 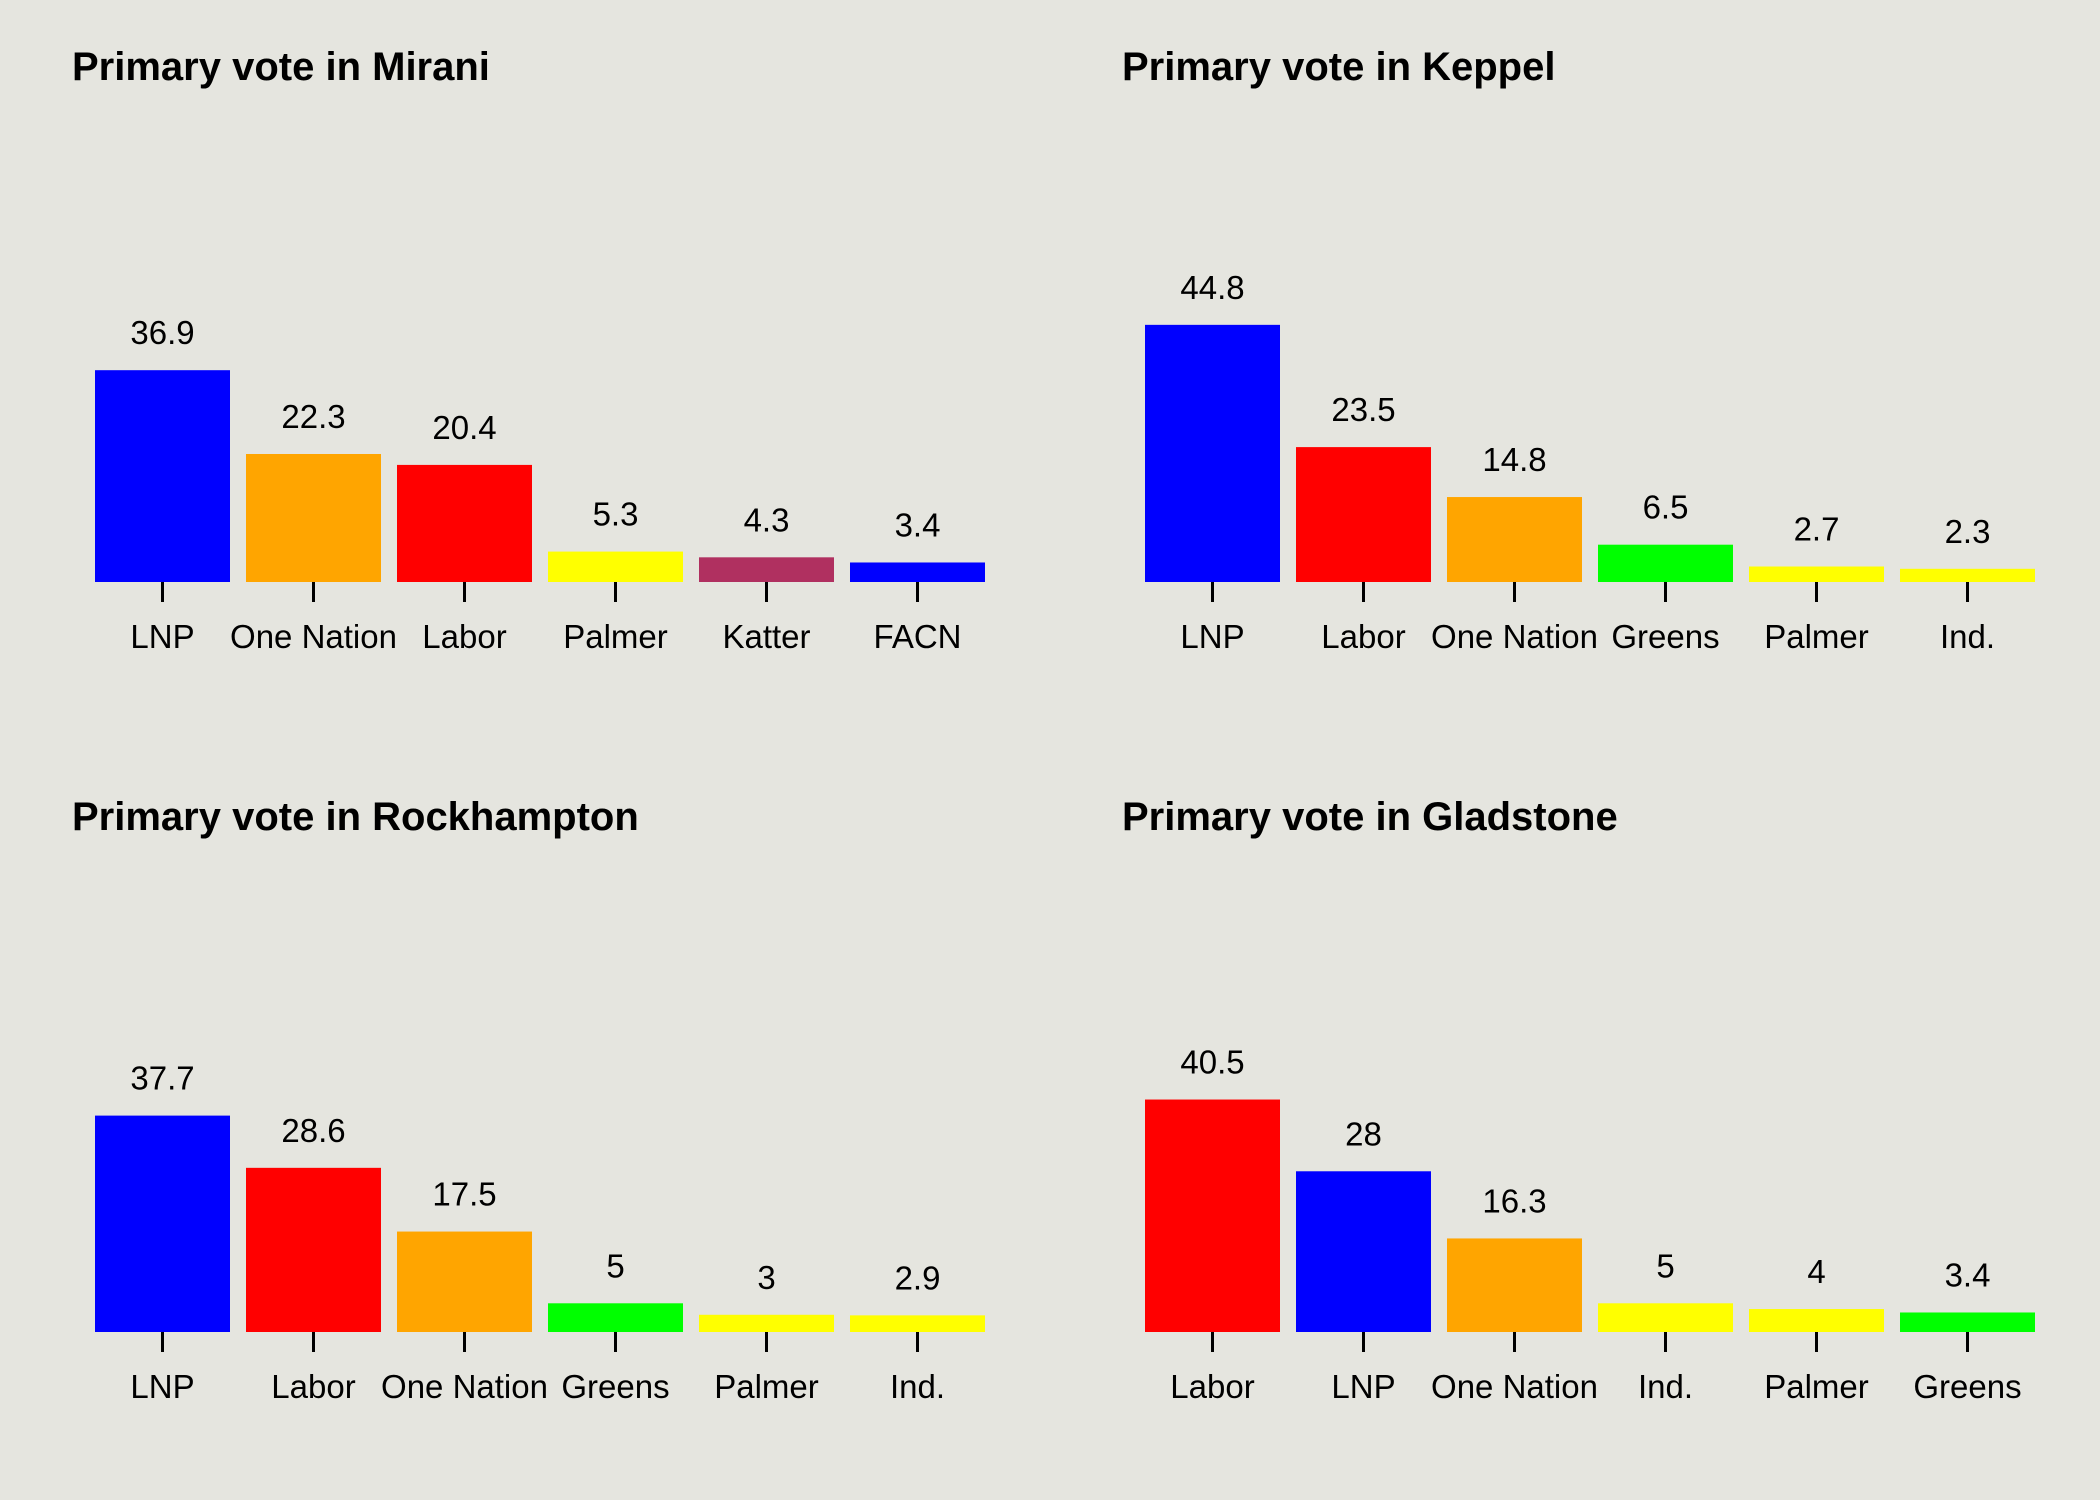 What do you see at coordinates (281, 67) in the screenshot?
I see `chart-title: Primary vote in Mirani` at bounding box center [281, 67].